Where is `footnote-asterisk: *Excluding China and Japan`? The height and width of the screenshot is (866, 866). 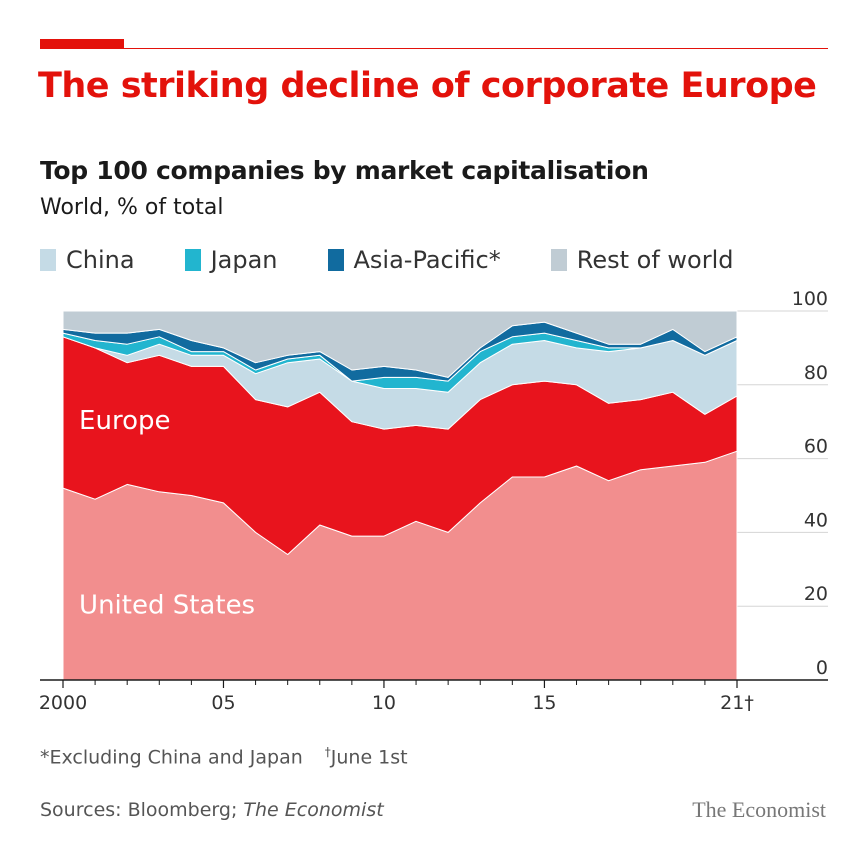 footnote-asterisk: *Excluding China and Japan is located at coordinates (171, 757).